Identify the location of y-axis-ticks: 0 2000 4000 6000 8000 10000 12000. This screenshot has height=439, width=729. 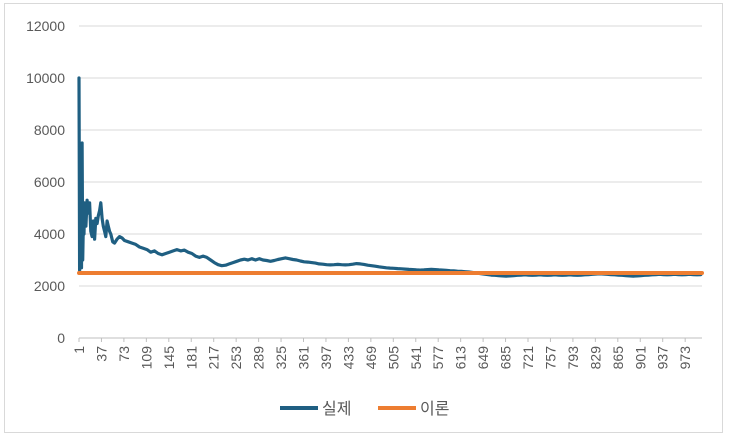
(45, 182).